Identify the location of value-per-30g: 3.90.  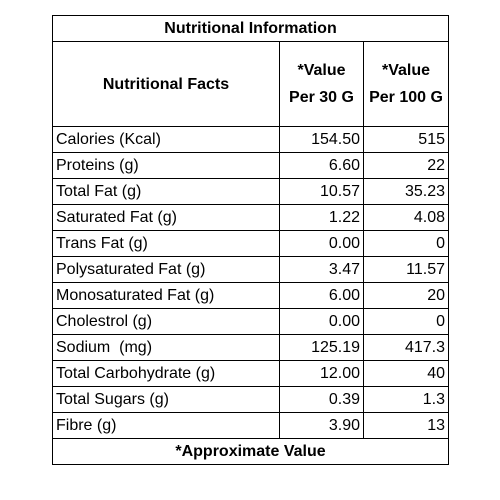
(321, 425).